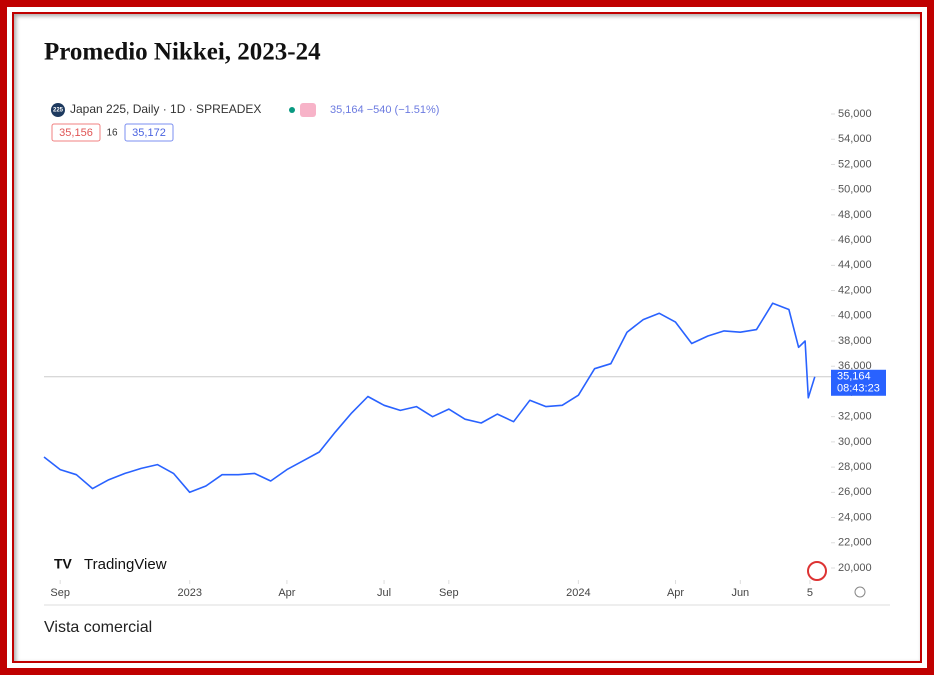 The image size is (934, 675). Describe the element at coordinates (810, 593) in the screenshot. I see `x-tick-label: 5` at that location.